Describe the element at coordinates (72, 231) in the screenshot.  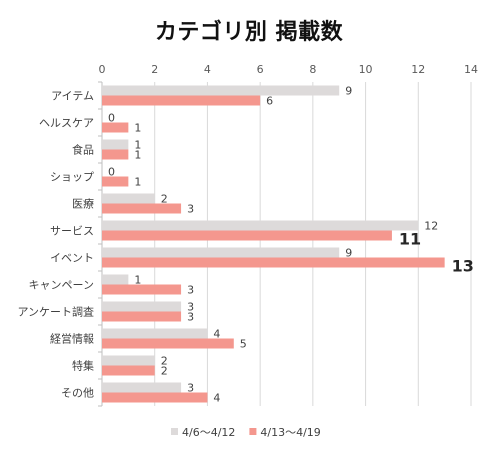
I see `category-label: サービス` at that location.